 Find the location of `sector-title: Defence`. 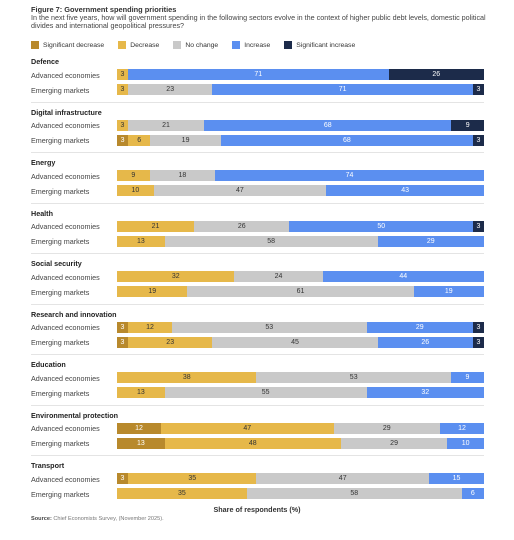

sector-title: Defence is located at coordinates (45, 61).